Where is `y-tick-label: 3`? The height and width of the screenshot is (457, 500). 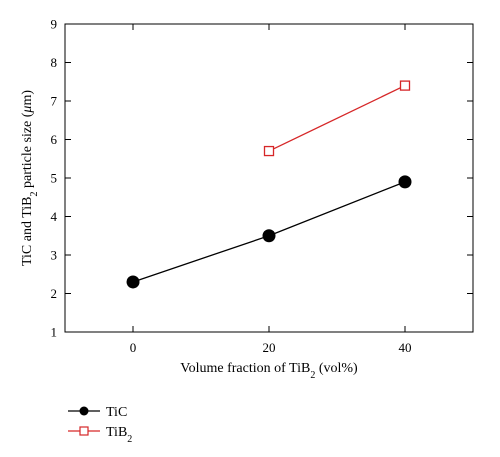 y-tick-label: 3 is located at coordinates (54, 255).